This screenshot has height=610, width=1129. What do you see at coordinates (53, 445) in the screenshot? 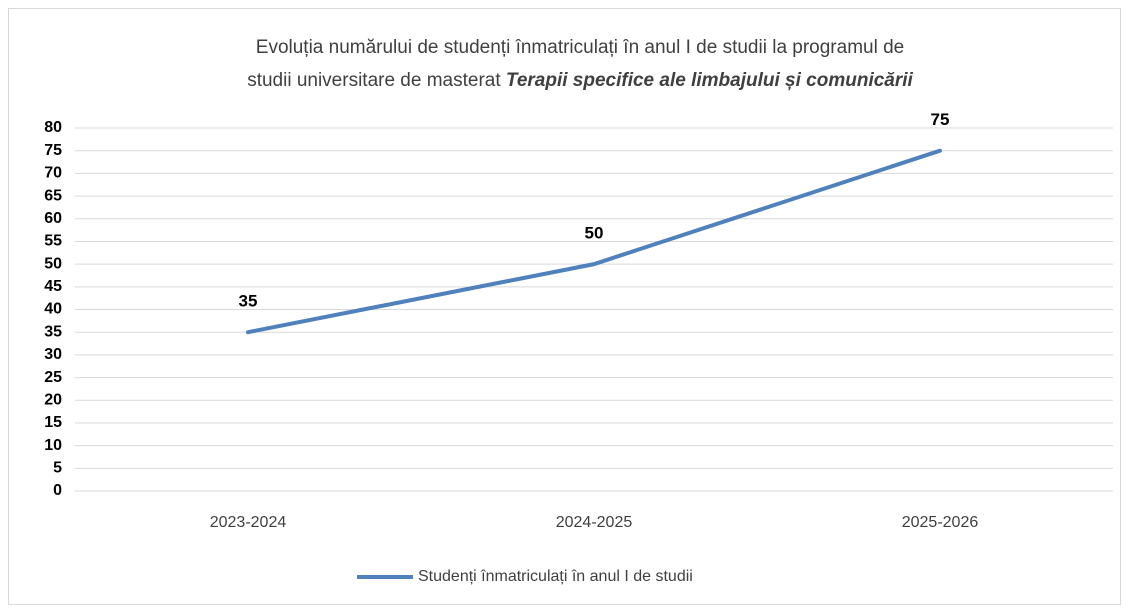
I see `y-tick-label: 10` at bounding box center [53, 445].